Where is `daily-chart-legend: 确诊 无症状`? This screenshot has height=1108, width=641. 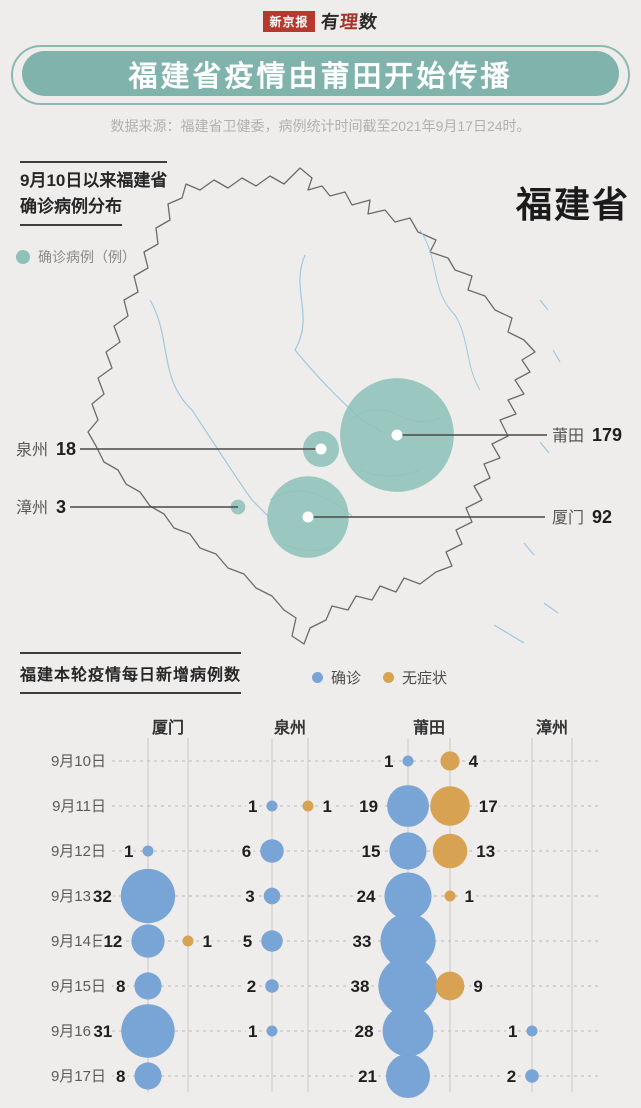 daily-chart-legend: 确诊 无症状 is located at coordinates (379, 677).